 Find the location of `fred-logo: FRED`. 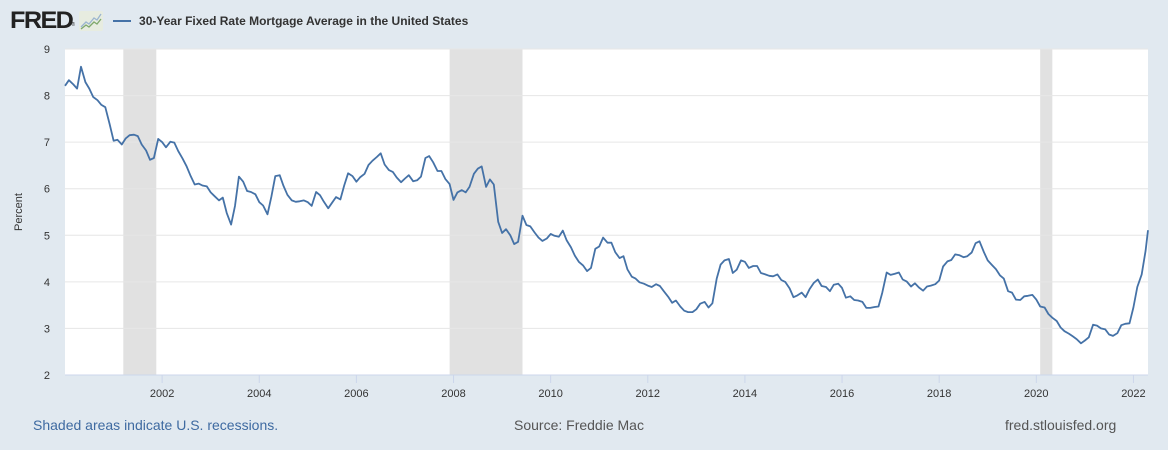

fred-logo: FRED is located at coordinates (42, 20).